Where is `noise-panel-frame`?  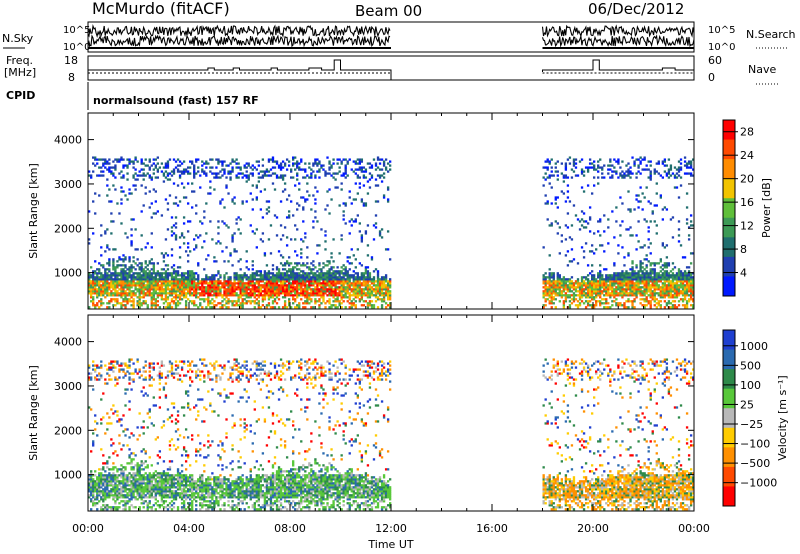 noise-panel-frame is located at coordinates (391, 37).